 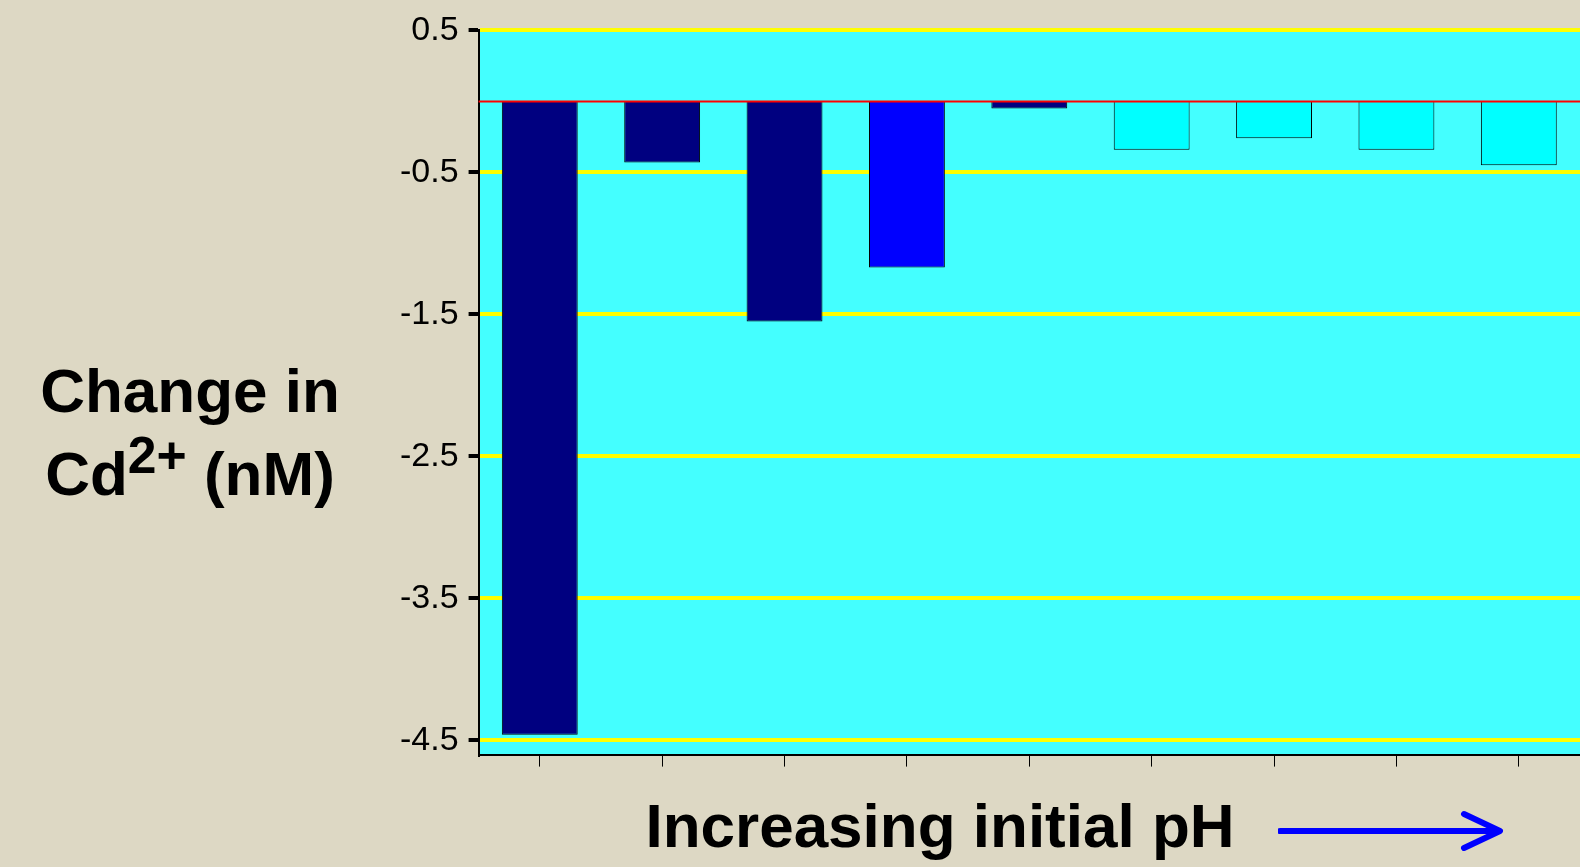 What do you see at coordinates (429, 169) in the screenshot?
I see `y-tick-label: -0.5` at bounding box center [429, 169].